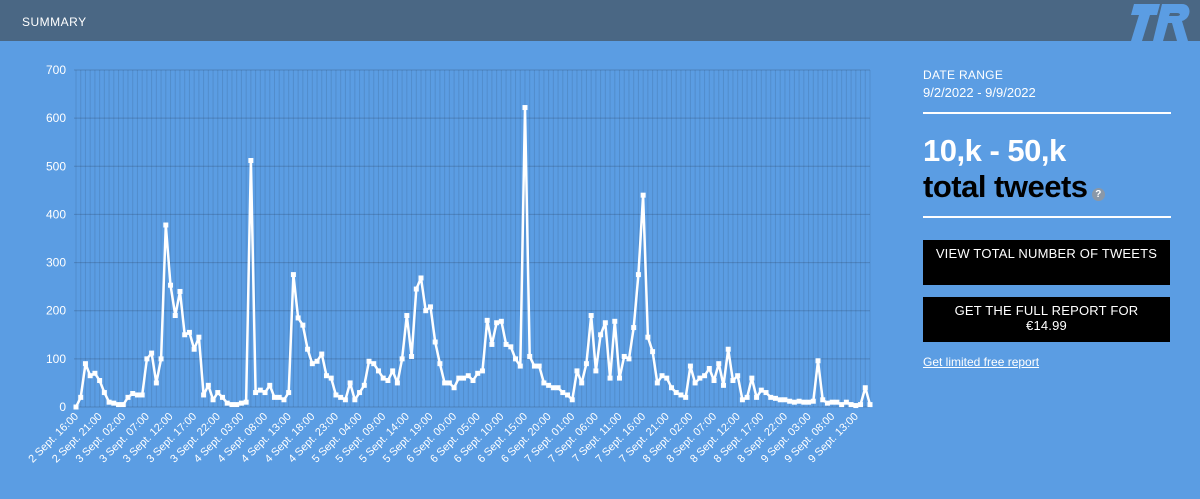  Describe the element at coordinates (1046, 319) in the screenshot. I see `full-report-button: GET THE FULL REPORT FOR €14.99` at that location.